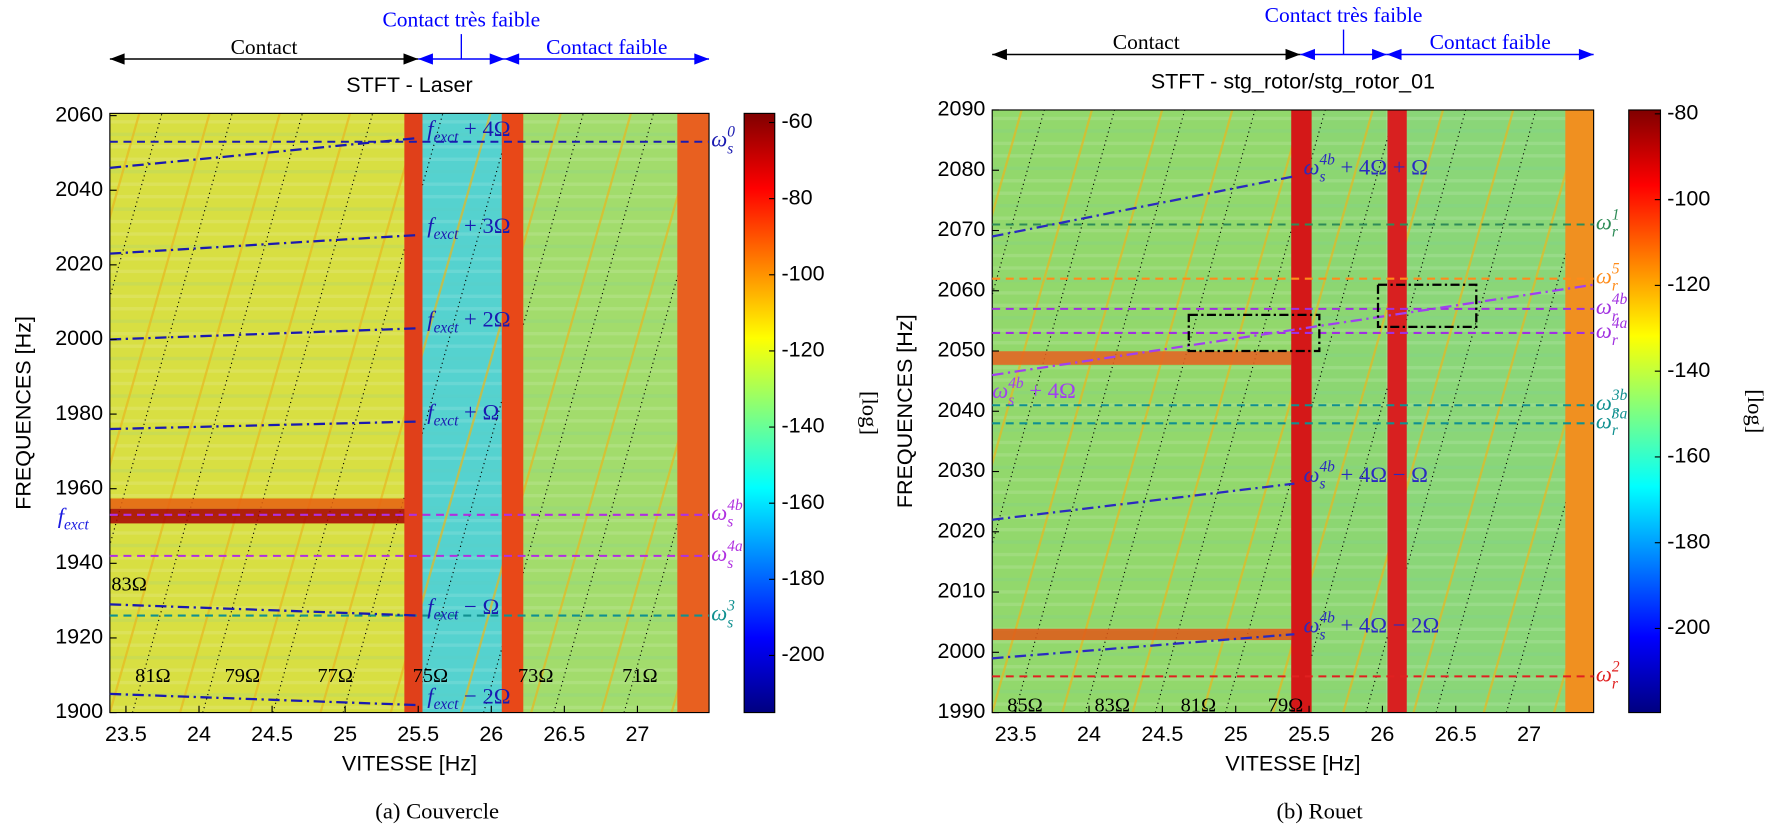 The image size is (1776, 835). I want to click on y-tick-label: 2010, so click(962, 591).